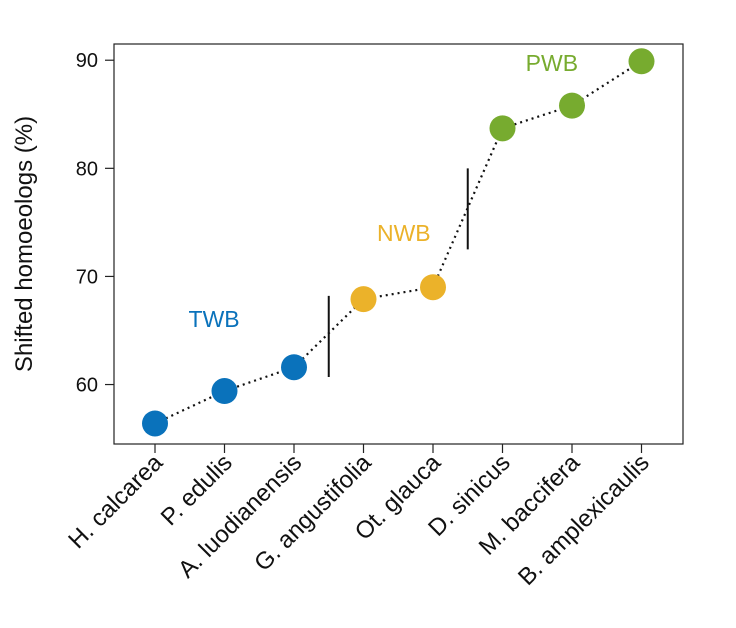 Image resolution: width=736 pixels, height=628 pixels. What do you see at coordinates (404, 233) in the screenshot?
I see `group-label: NWB` at bounding box center [404, 233].